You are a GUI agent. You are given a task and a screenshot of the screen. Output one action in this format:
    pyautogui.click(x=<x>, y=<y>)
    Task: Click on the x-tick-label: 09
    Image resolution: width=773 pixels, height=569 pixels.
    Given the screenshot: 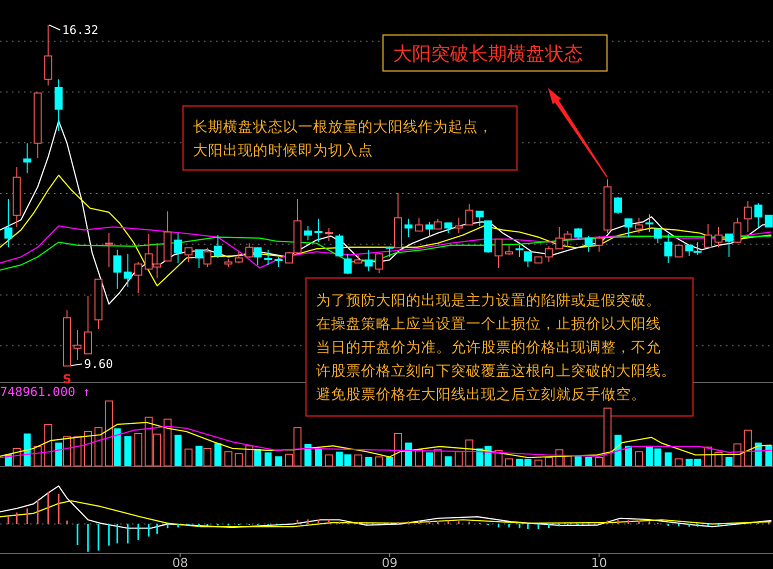 What is the action you would take?
    pyautogui.click(x=390, y=562)
    